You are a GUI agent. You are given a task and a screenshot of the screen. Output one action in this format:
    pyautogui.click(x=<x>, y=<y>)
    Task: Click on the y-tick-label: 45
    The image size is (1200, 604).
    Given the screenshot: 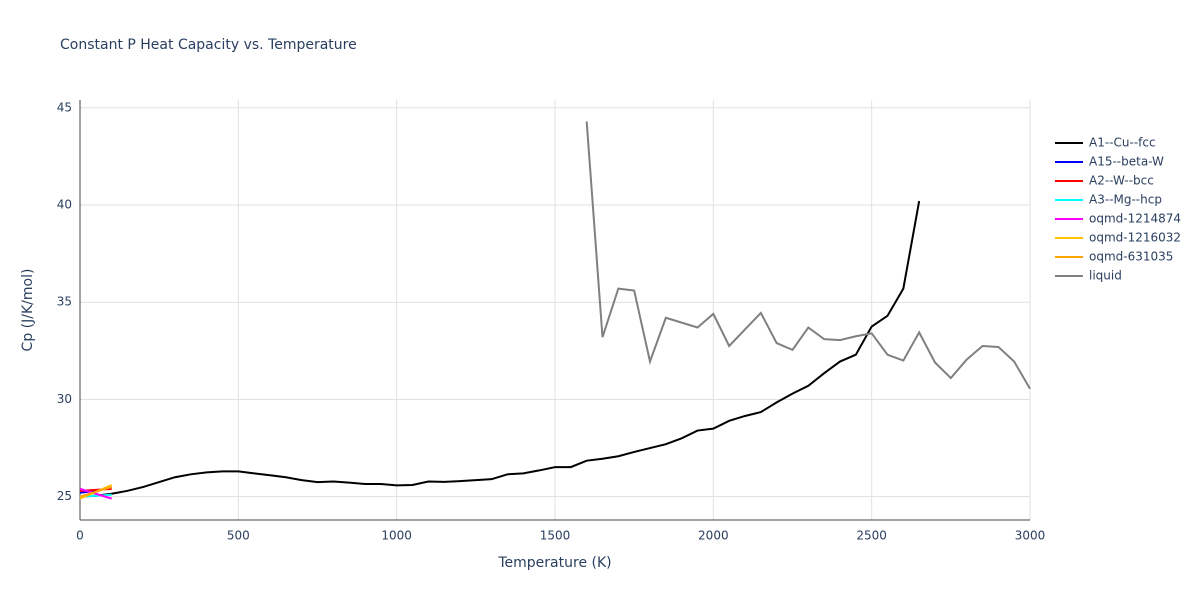 What is the action you would take?
    pyautogui.click(x=64, y=107)
    